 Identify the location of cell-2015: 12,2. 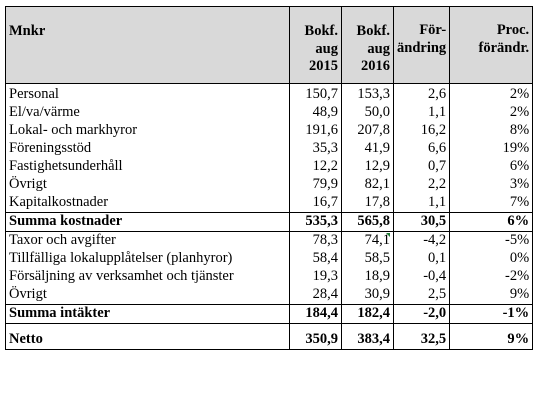
(315, 167).